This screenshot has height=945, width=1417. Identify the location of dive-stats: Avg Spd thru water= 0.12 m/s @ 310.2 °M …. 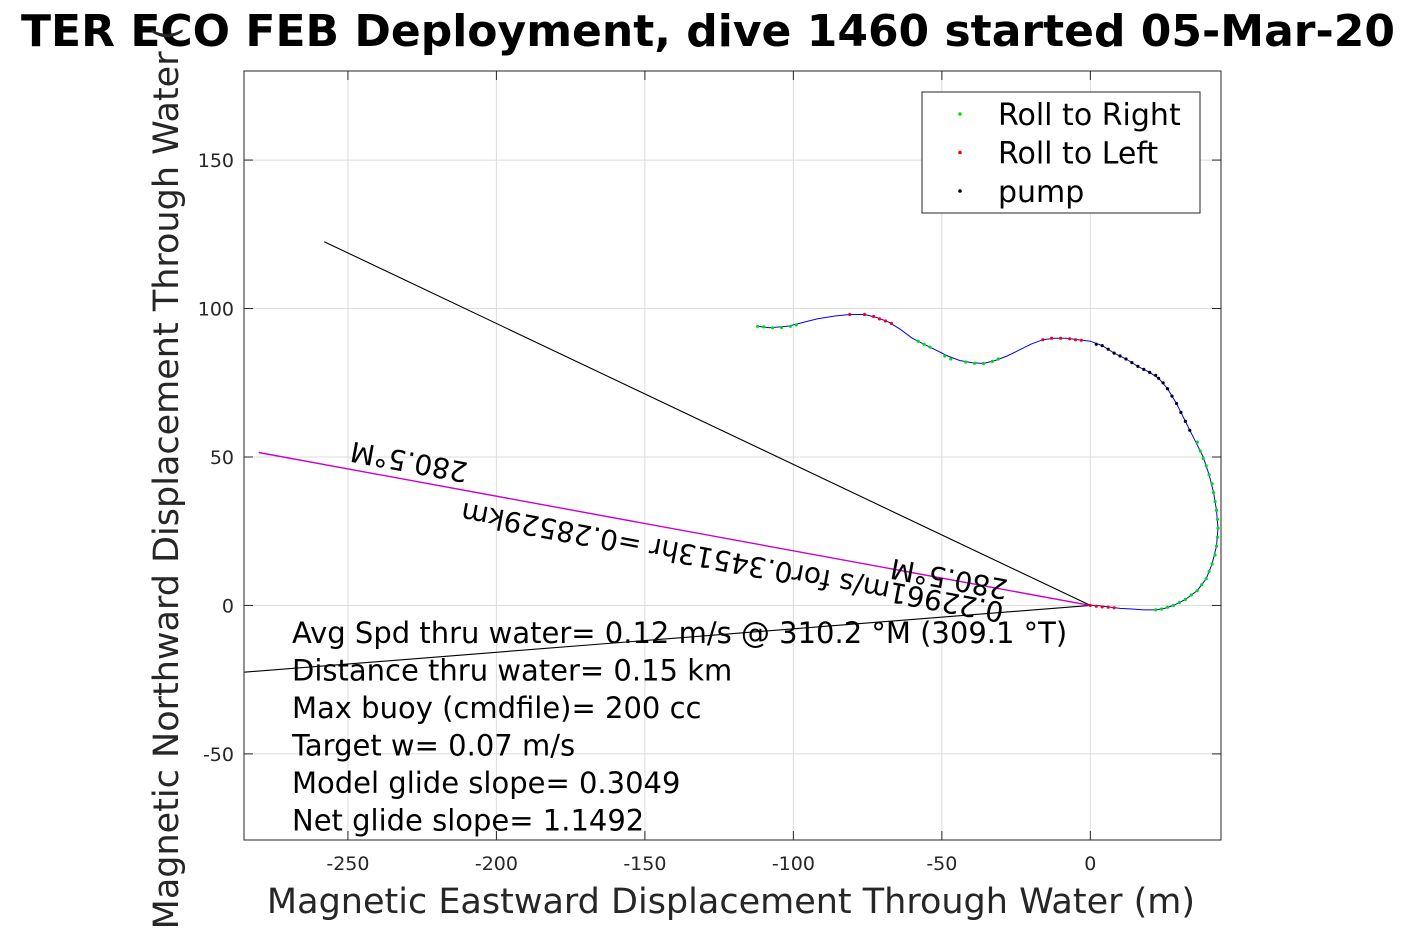
(679, 727).